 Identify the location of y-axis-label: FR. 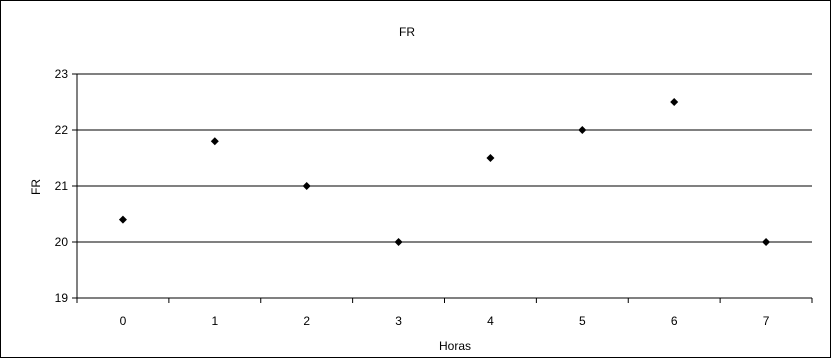
(36, 187).